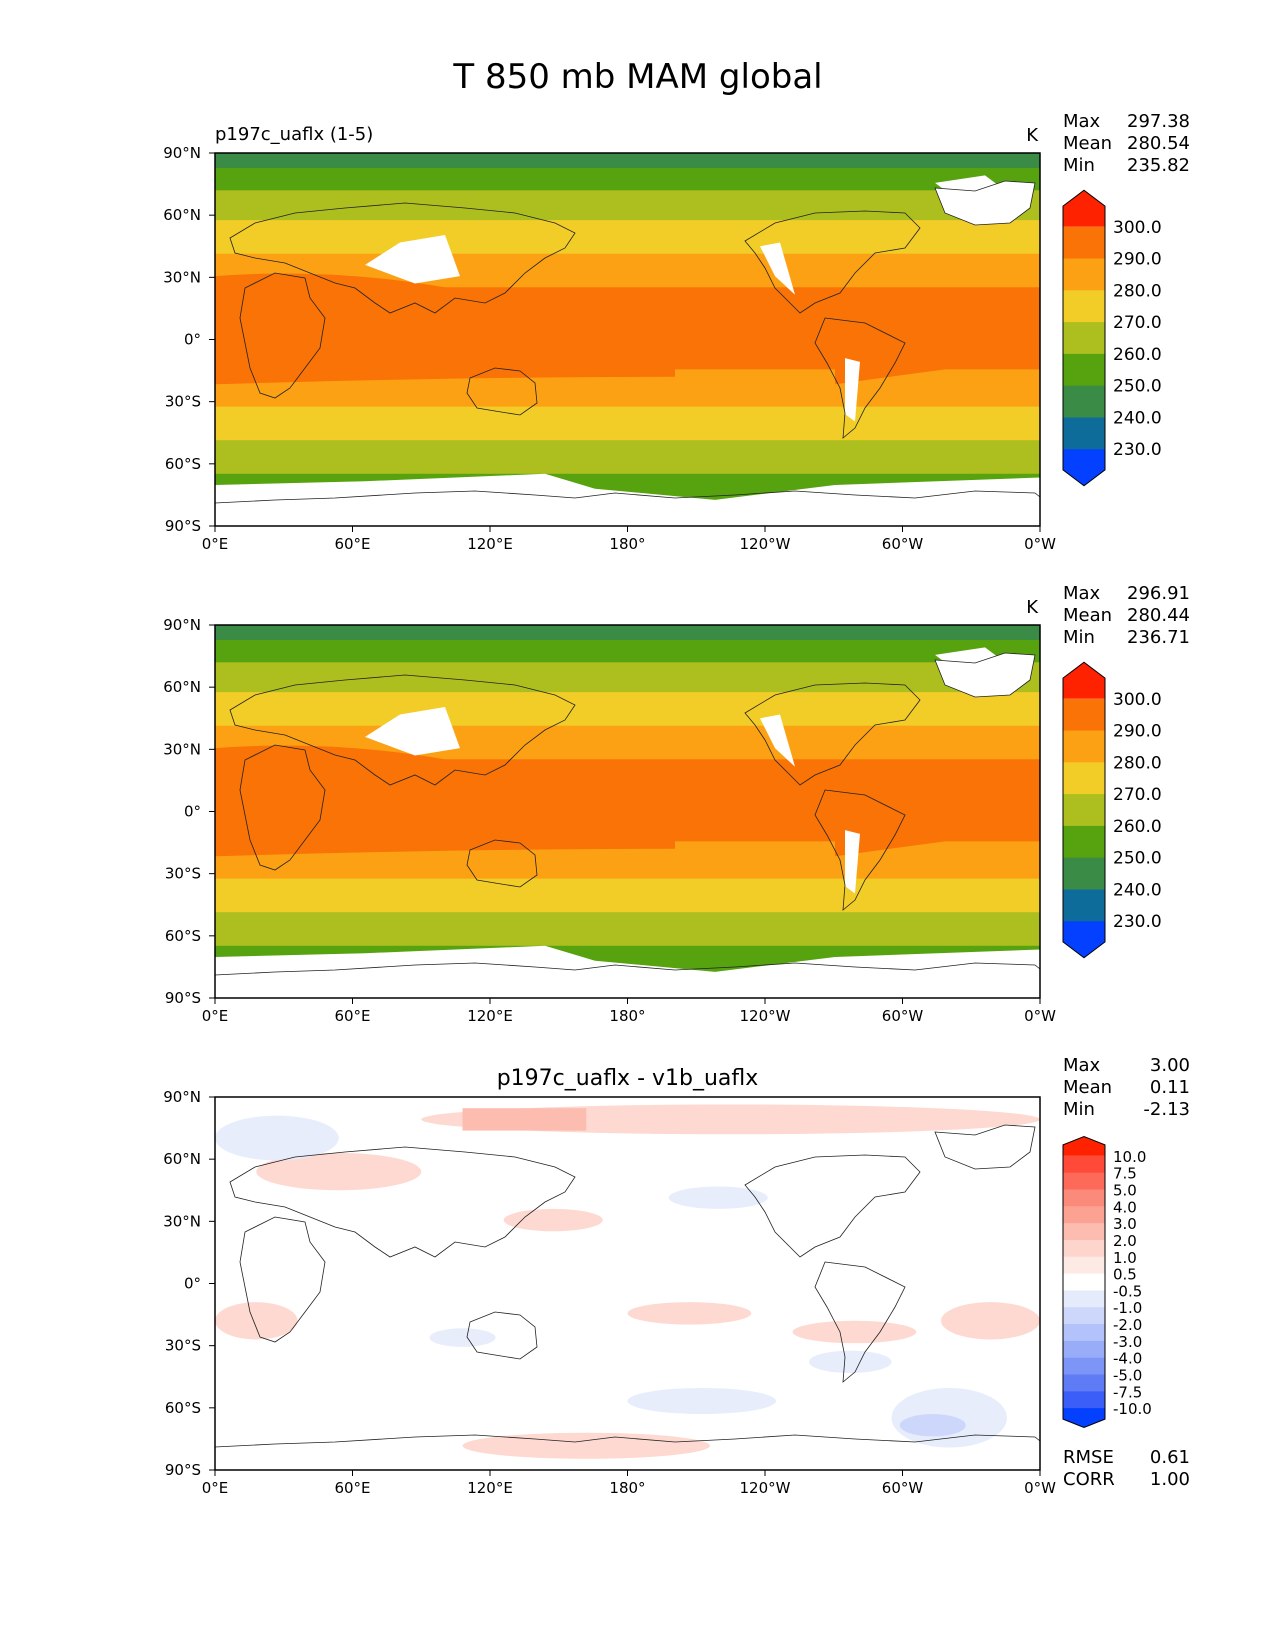 Image resolution: width=1275 pixels, height=1650 pixels. Describe the element at coordinates (1125, 1275) in the screenshot. I see `colorbar-label: 0.5` at that location.